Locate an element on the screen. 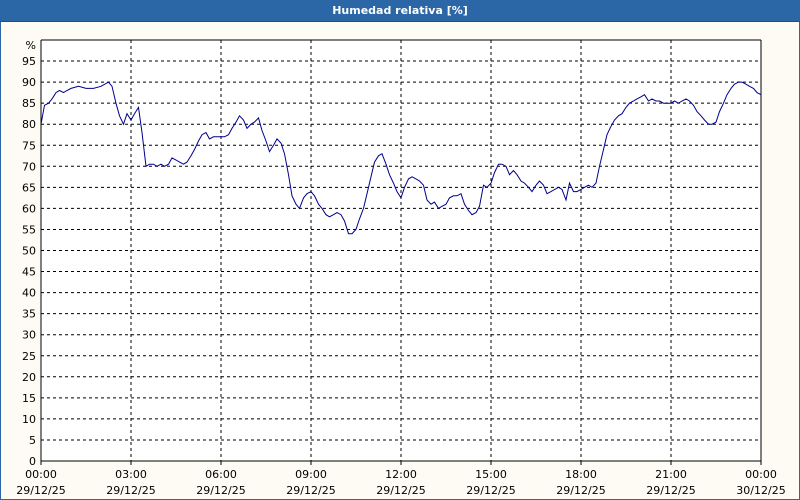 Image resolution: width=800 pixels, height=500 pixels. chart-title: Humedad relativa [%] is located at coordinates (400, 10).